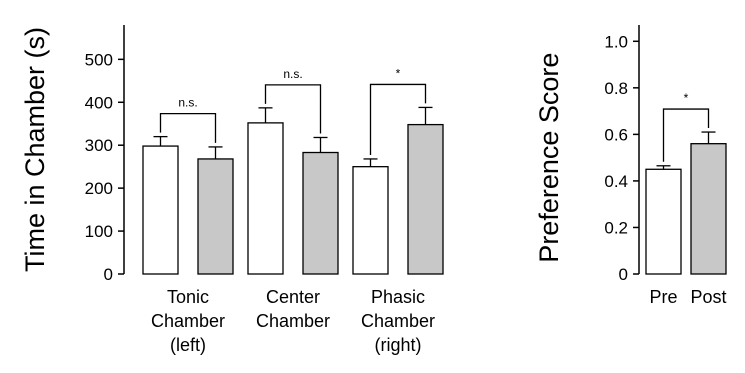 Image resolution: width=745 pixels, height=373 pixels. Describe the element at coordinates (549, 158) in the screenshot. I see `y-axis-title: Preference Score` at that location.